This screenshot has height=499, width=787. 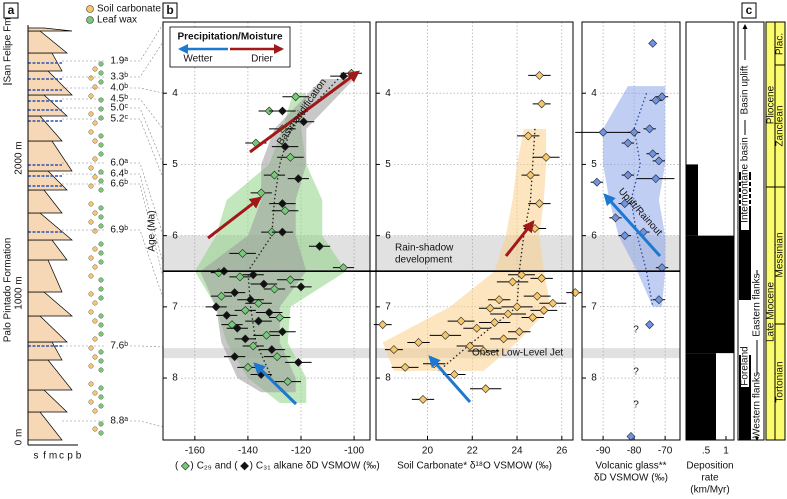 I want to click on x-axis-title: (km/Myr), so click(x=709, y=490).